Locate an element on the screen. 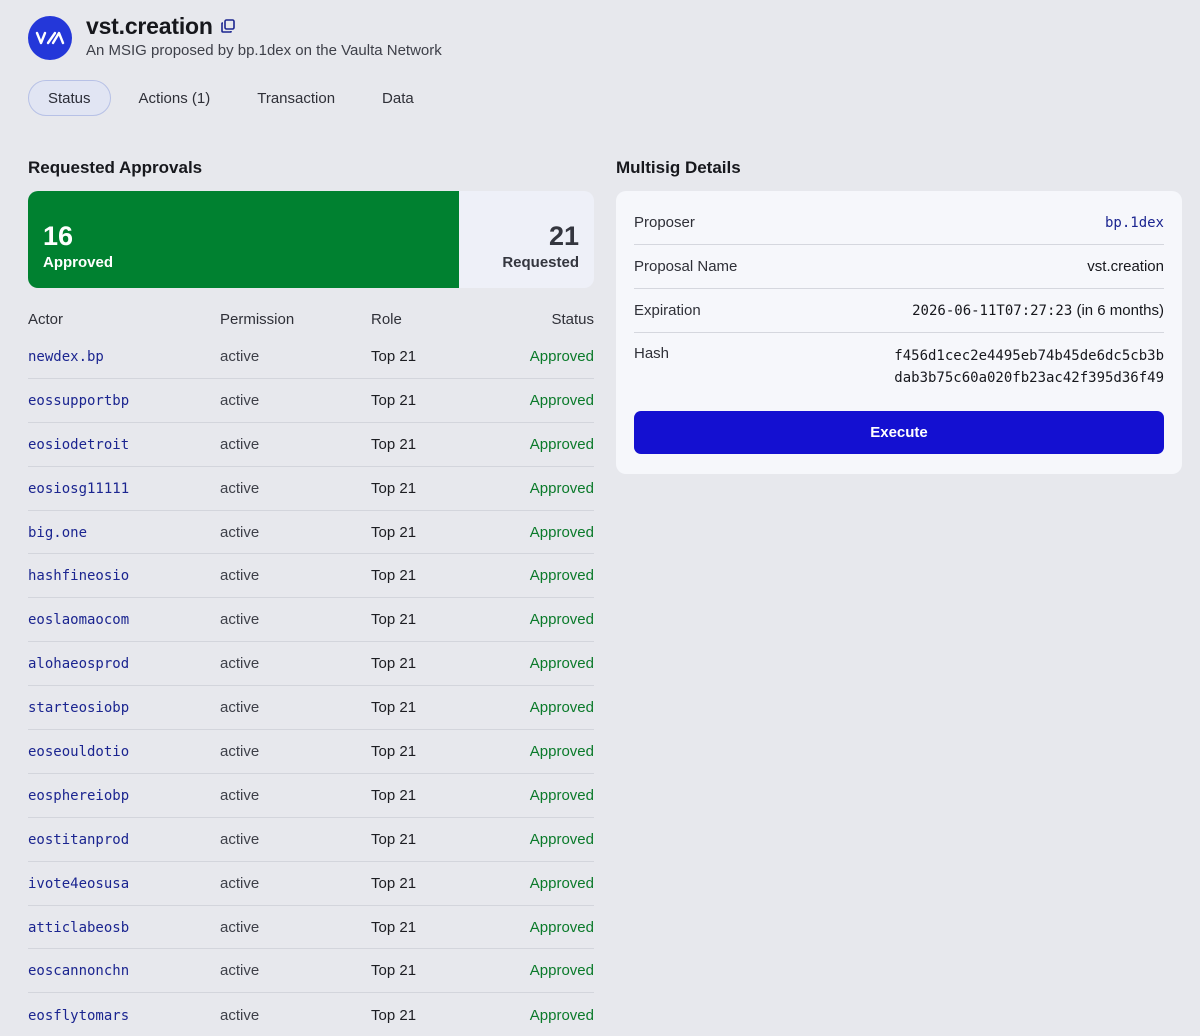  actor-link-wrapper: starteosiobp is located at coordinates (124, 707).